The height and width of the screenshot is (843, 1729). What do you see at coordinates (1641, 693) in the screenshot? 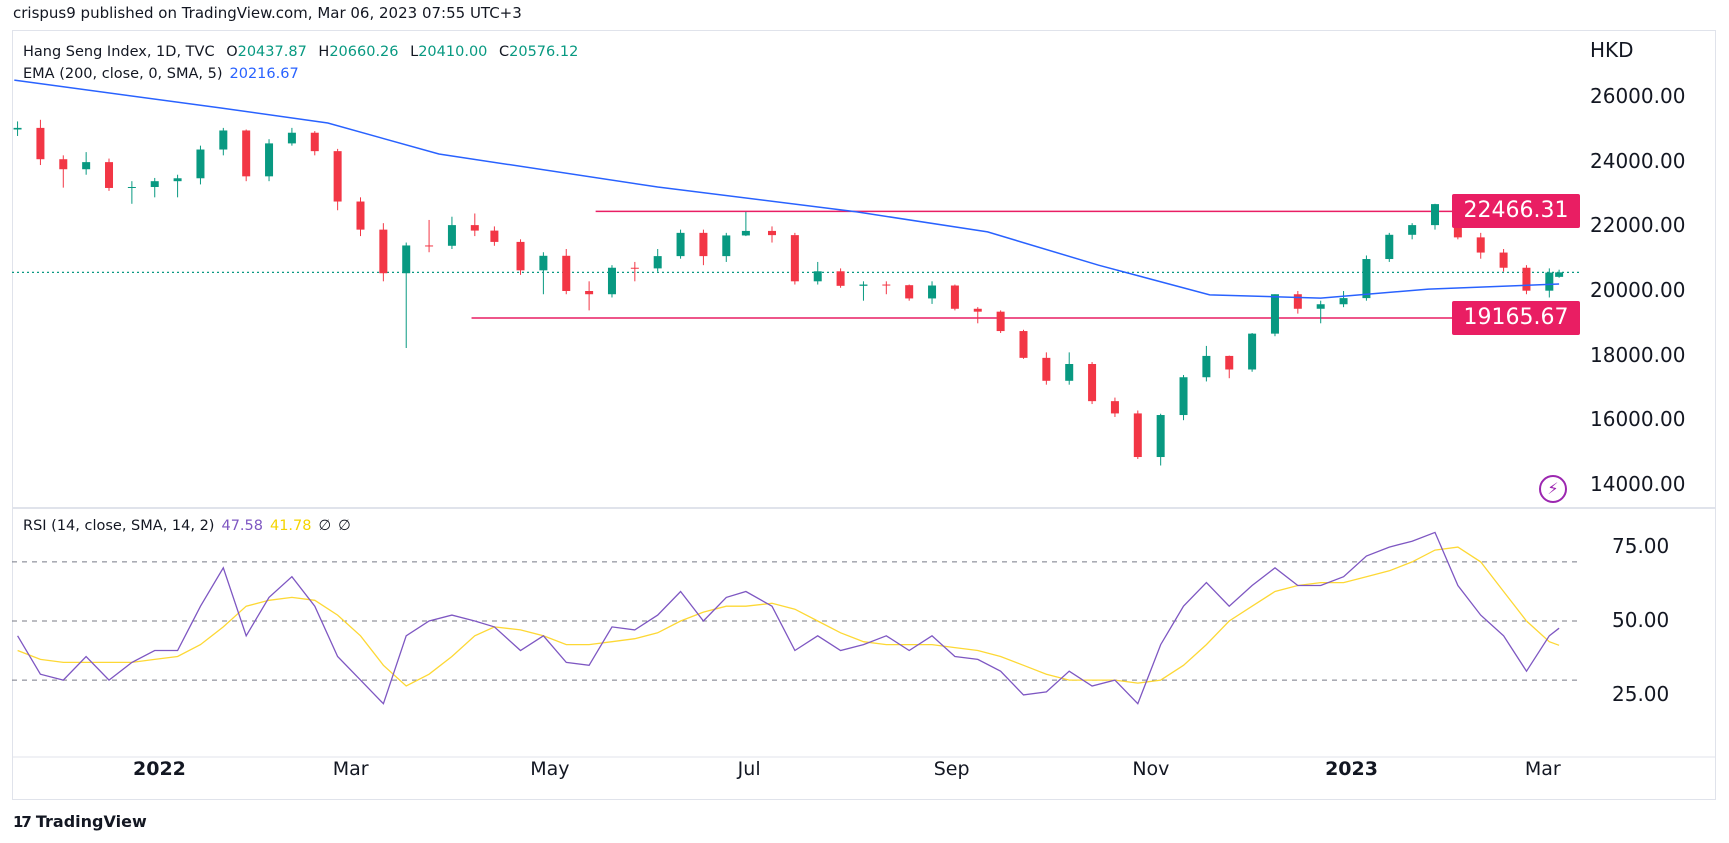
I see `rsi-tick-label: 25.00` at bounding box center [1641, 693].